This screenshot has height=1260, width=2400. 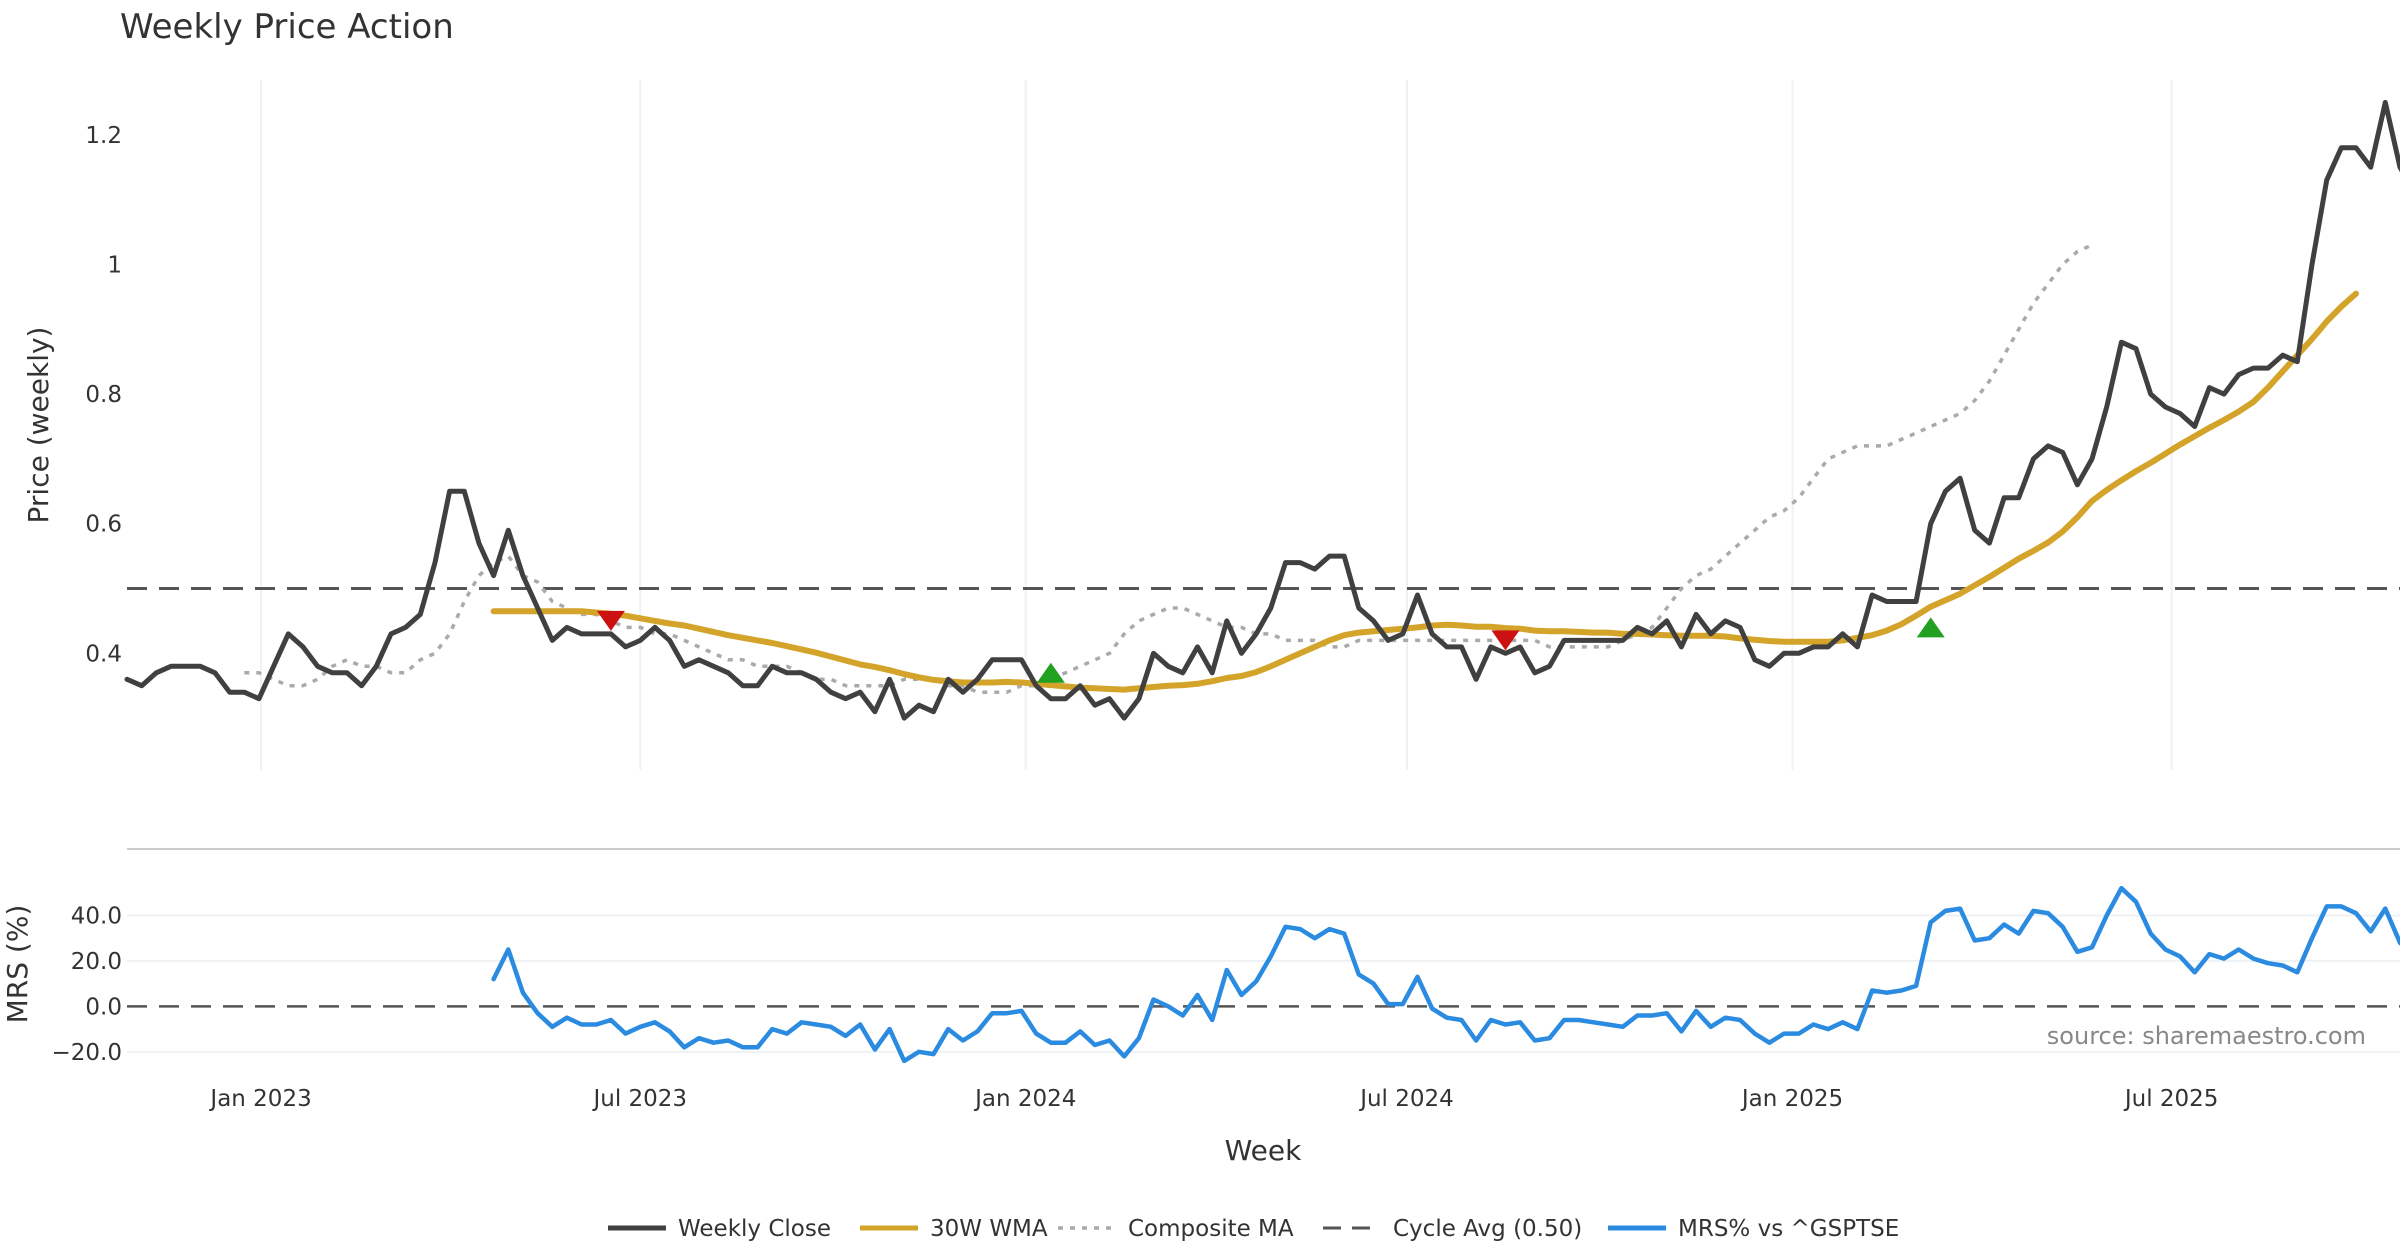 I want to click on mrs-grid, so click(x=1263, y=983).